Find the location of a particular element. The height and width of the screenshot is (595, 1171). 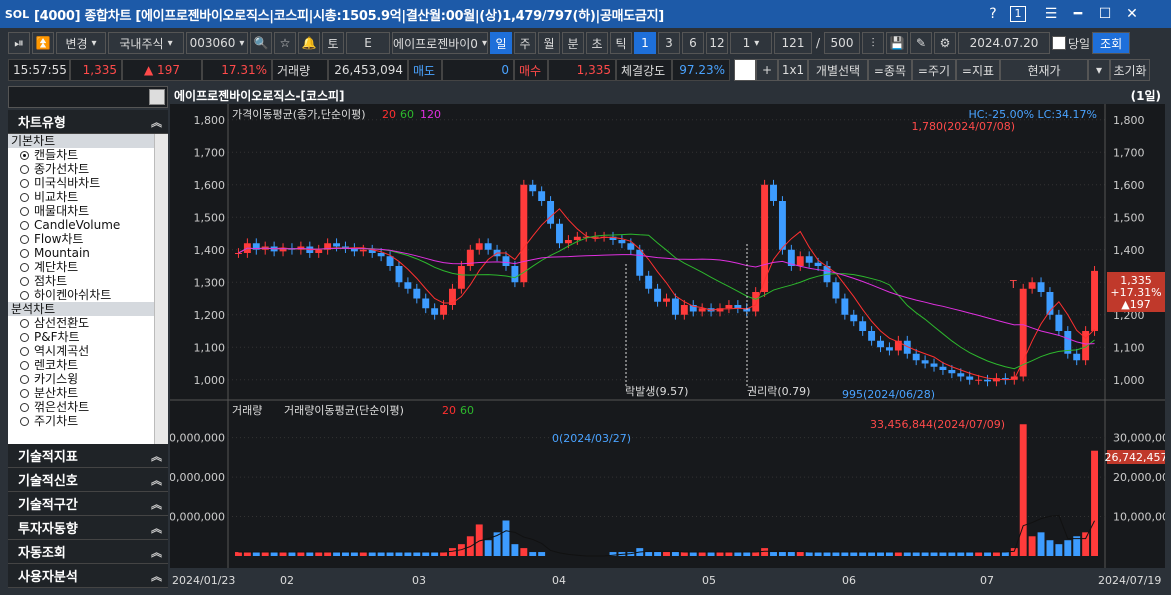

sidebar-item: 꺾은선차트 is located at coordinates (88, 407).